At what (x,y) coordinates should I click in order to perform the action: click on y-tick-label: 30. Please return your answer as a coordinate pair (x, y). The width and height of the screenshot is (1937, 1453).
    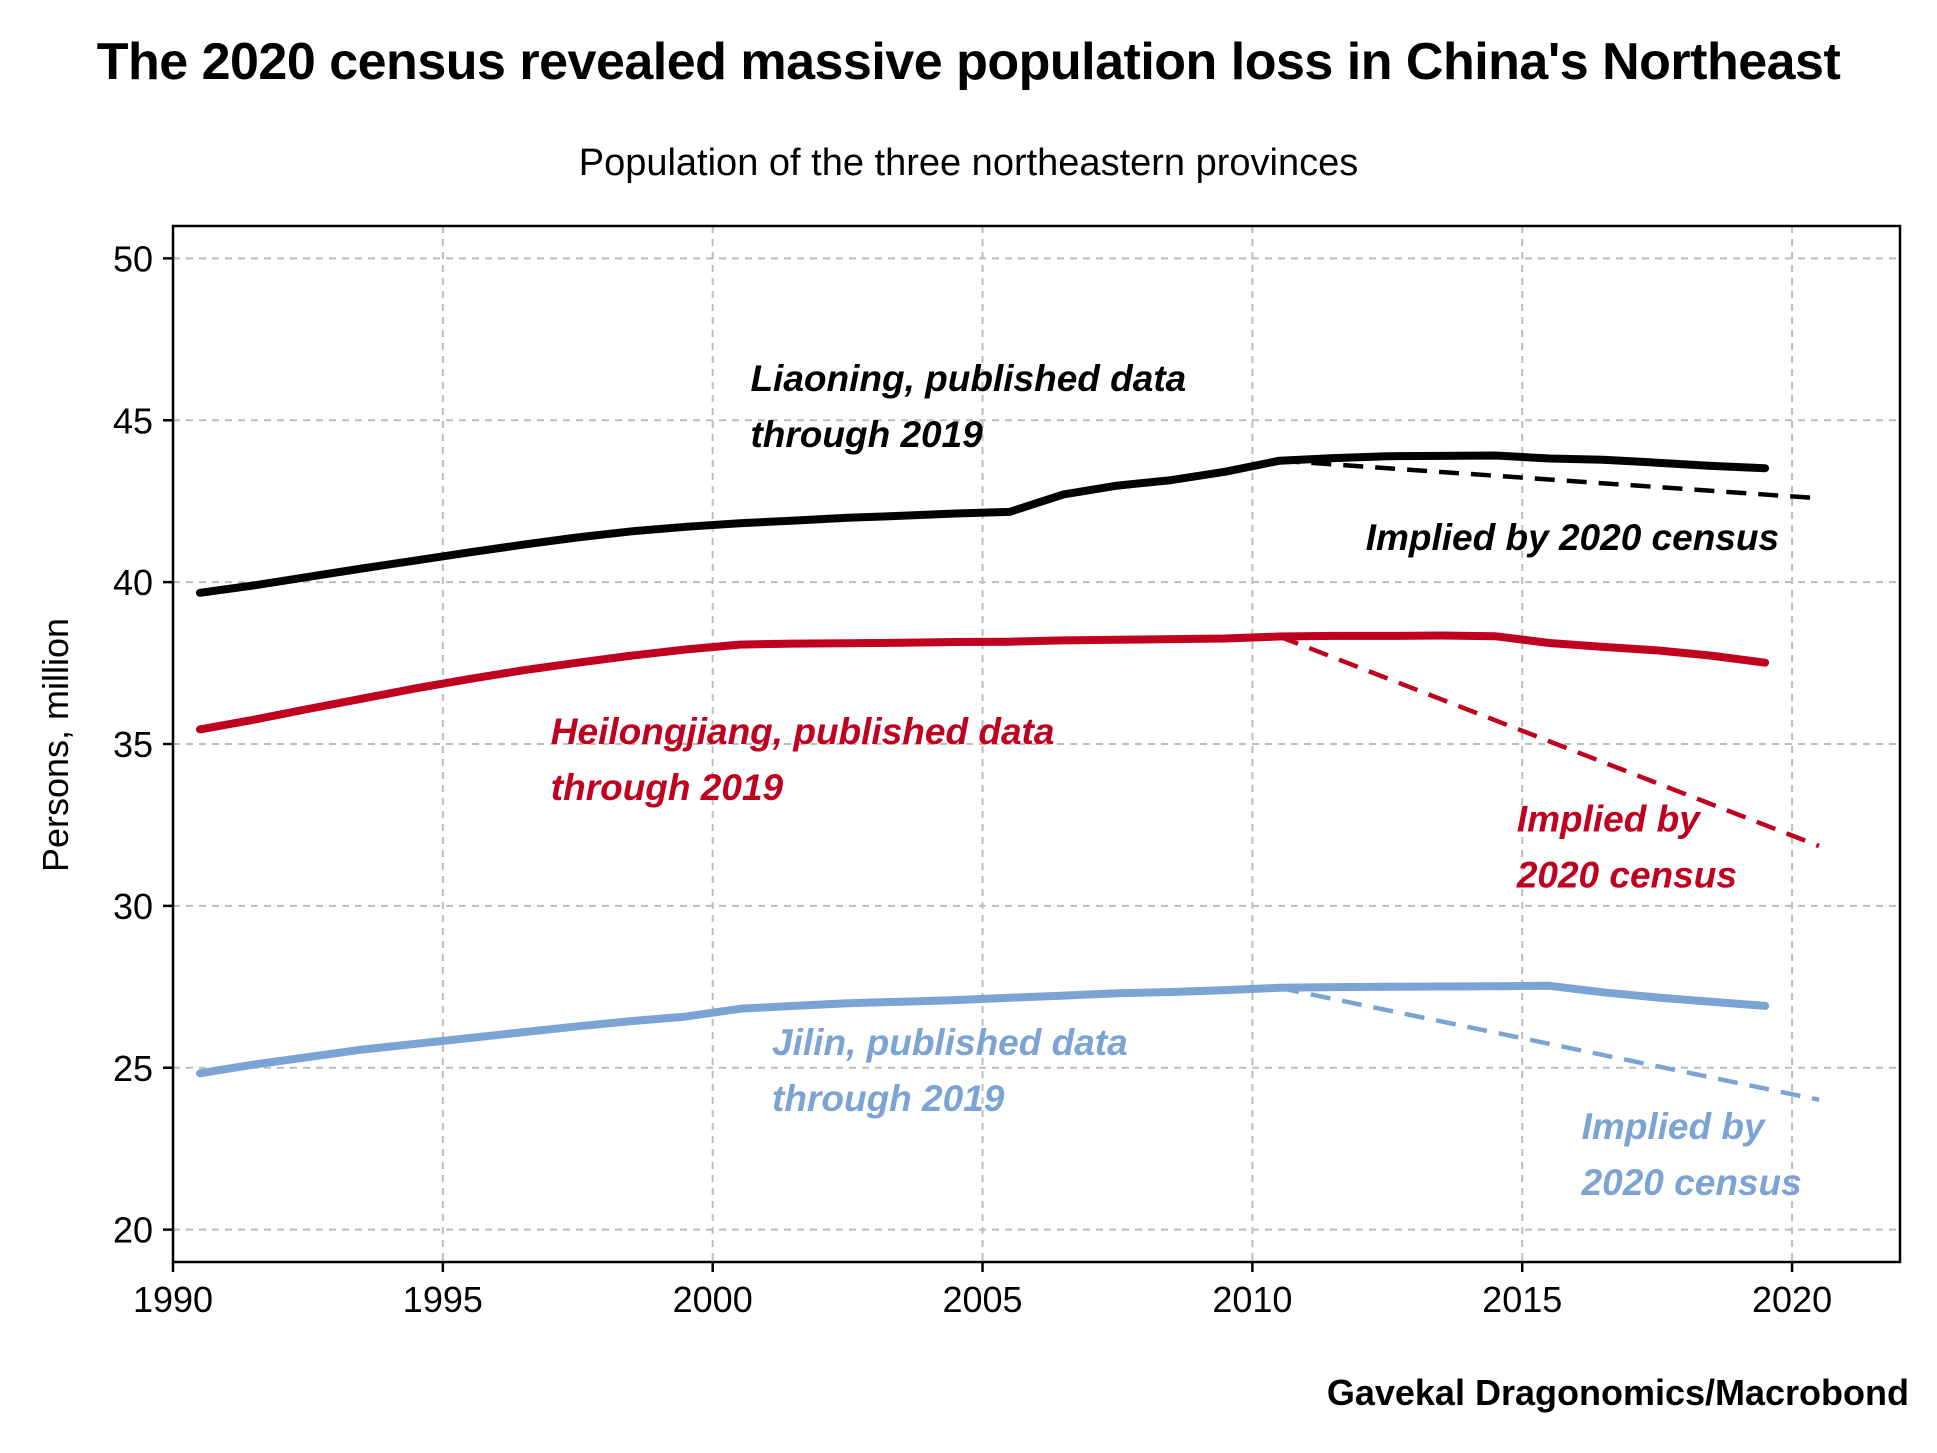
    Looking at the image, I should click on (133, 906).